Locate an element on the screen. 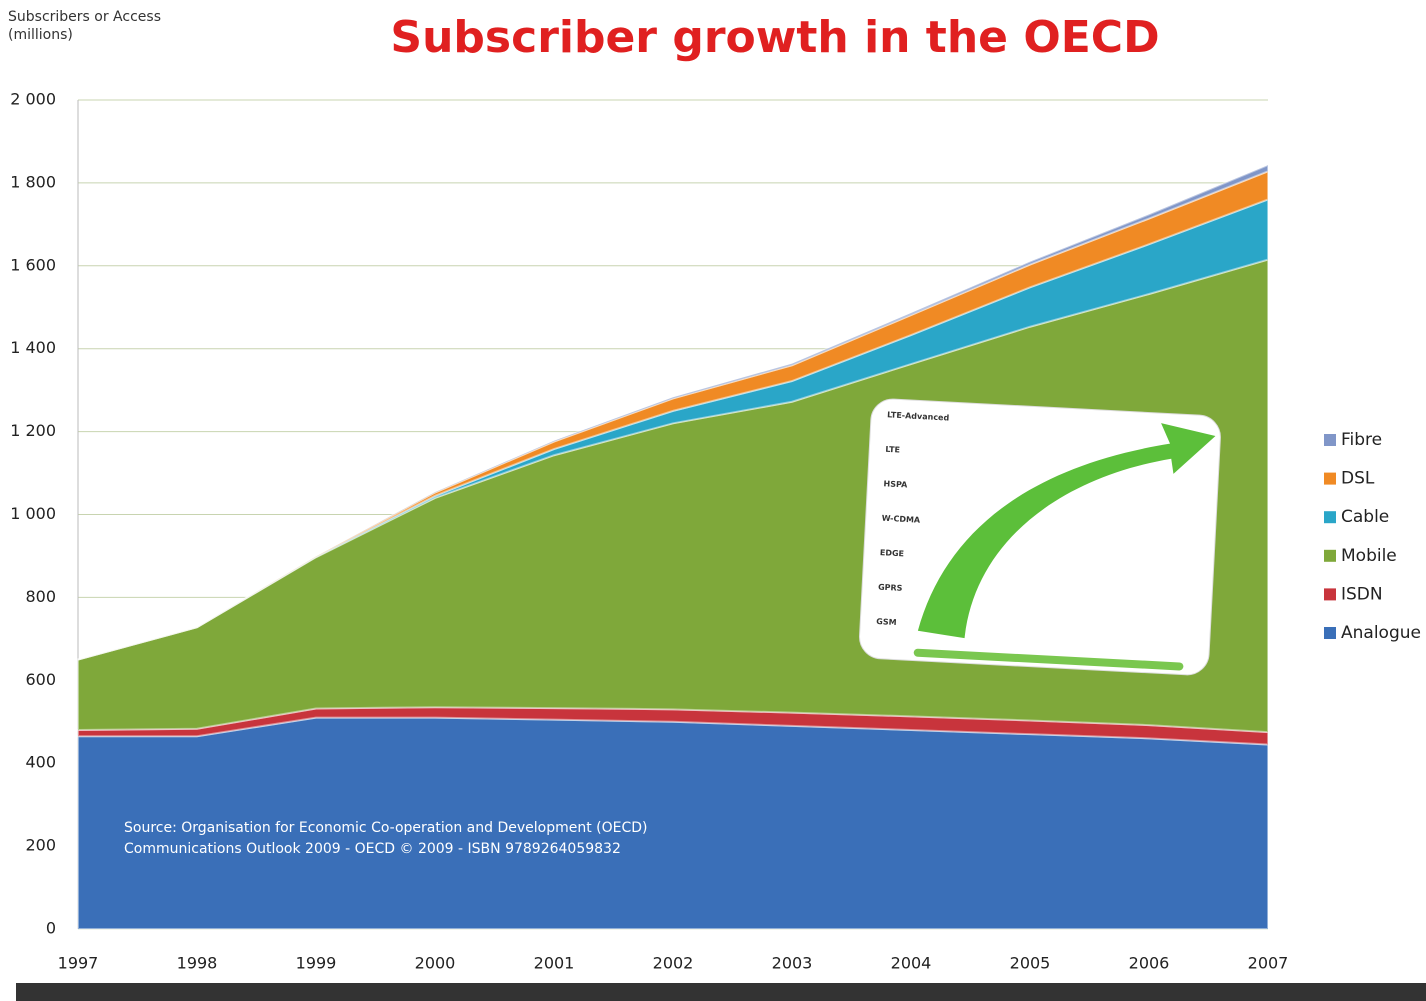 This screenshot has width=1426, height=1001. inset-card: LTE-Advanced LTE HSPA W-CDMA EDGE GPRS GSM is located at coordinates (1040, 537).